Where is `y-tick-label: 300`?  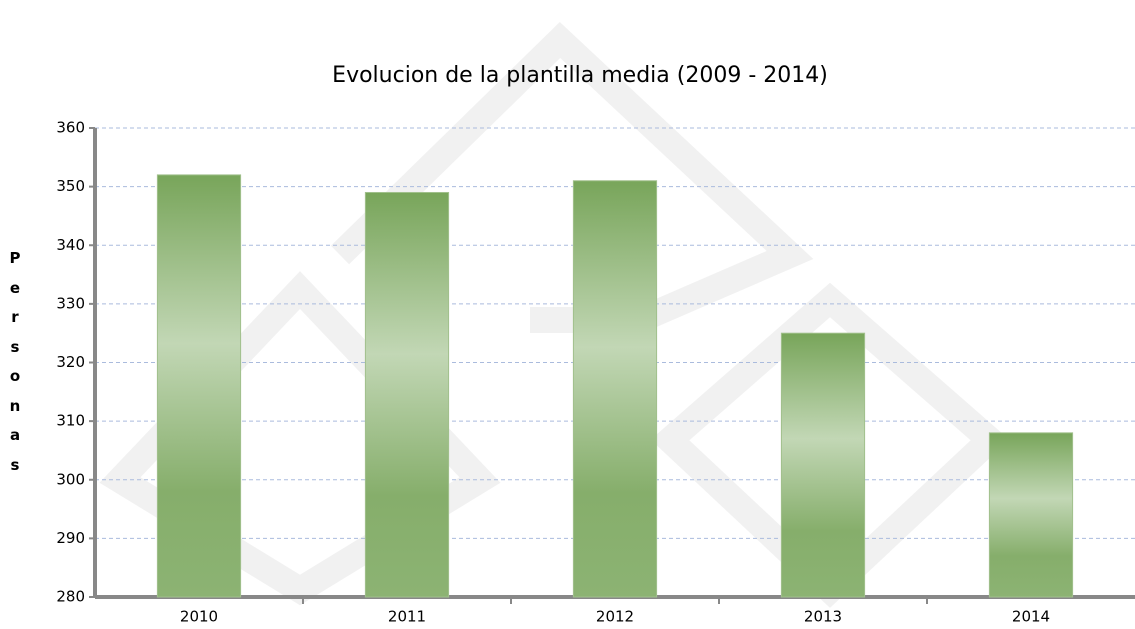
y-tick-label: 300 is located at coordinates (70, 479).